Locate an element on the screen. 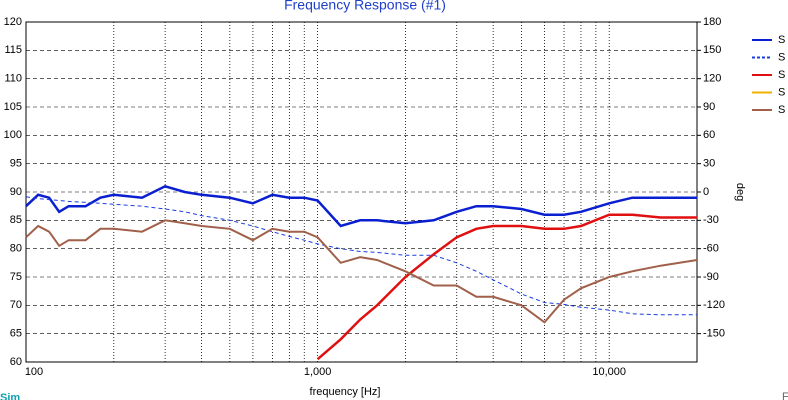 This screenshot has width=788, height=400. y2-tick-label: 120 is located at coordinates (712, 79).